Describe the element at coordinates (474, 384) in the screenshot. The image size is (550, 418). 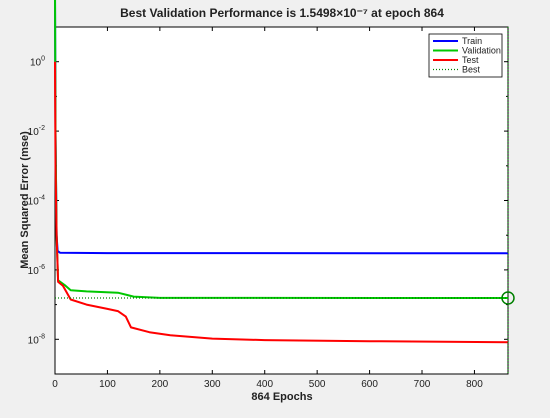
I see `x-tick-label: 800` at that location.